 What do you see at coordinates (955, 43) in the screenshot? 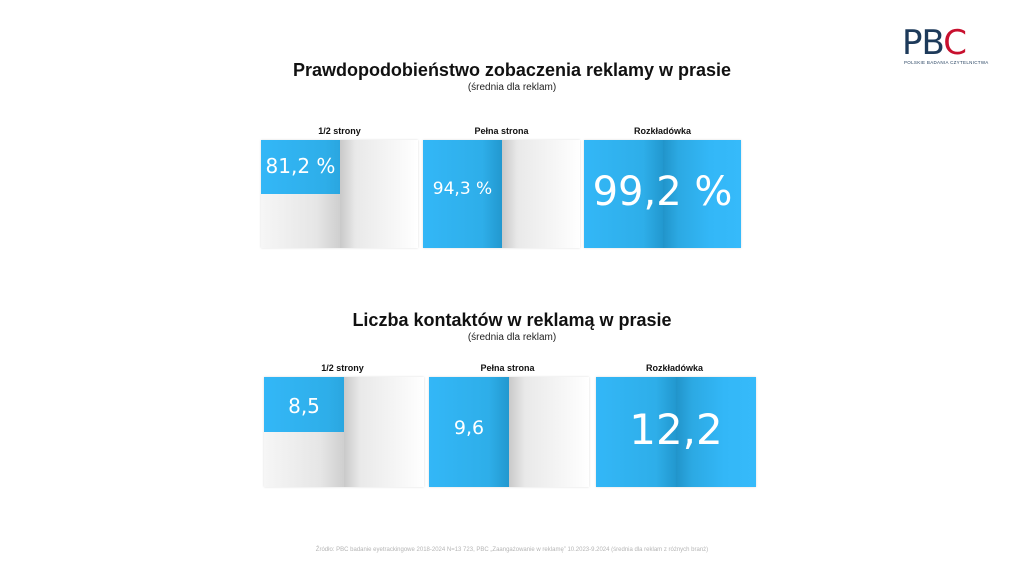
I see `logo-letters-c: C` at bounding box center [955, 43].